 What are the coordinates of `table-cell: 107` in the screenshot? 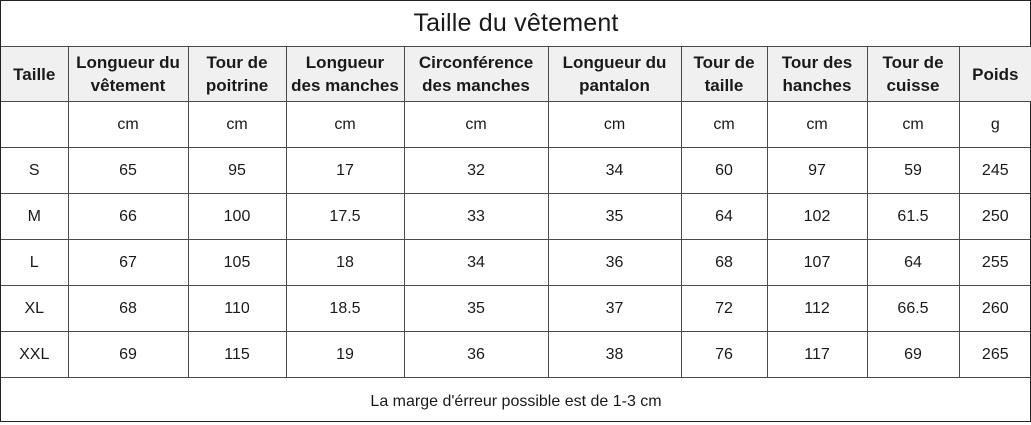 It's located at (817, 263).